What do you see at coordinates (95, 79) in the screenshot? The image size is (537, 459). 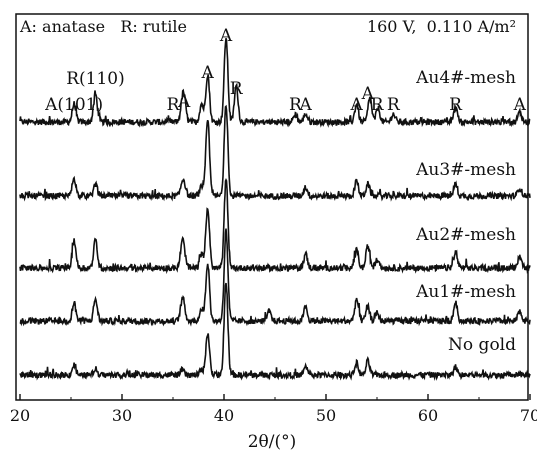 I see `peak-annotation: R(110)` at bounding box center [95, 79].